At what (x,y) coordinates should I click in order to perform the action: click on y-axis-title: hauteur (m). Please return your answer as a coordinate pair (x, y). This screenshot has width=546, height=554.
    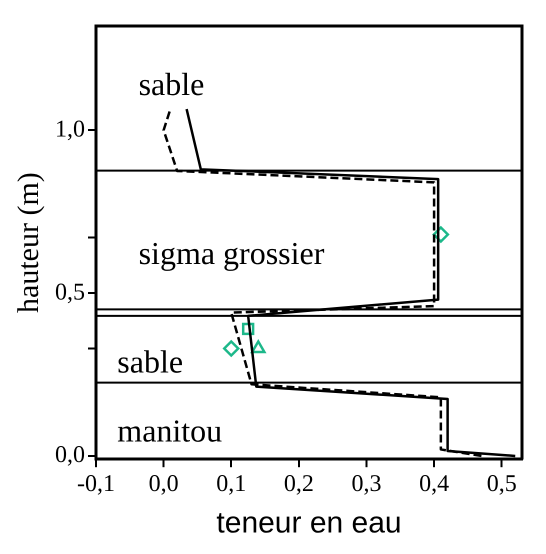
    Looking at the image, I should click on (28, 242).